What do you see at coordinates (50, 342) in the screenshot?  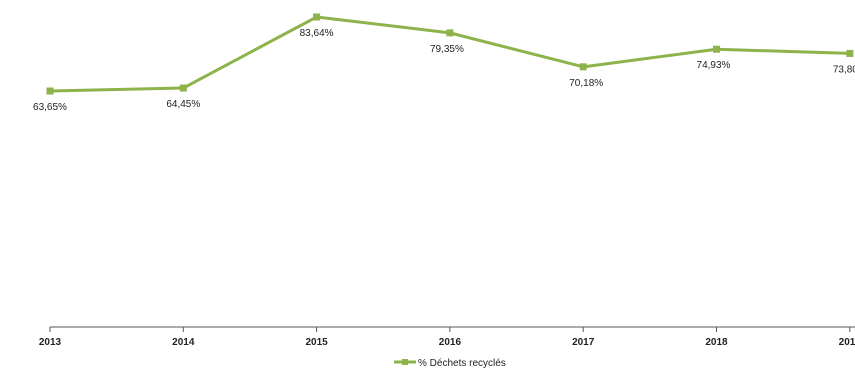 I see `x-tick-label: 2013` at bounding box center [50, 342].